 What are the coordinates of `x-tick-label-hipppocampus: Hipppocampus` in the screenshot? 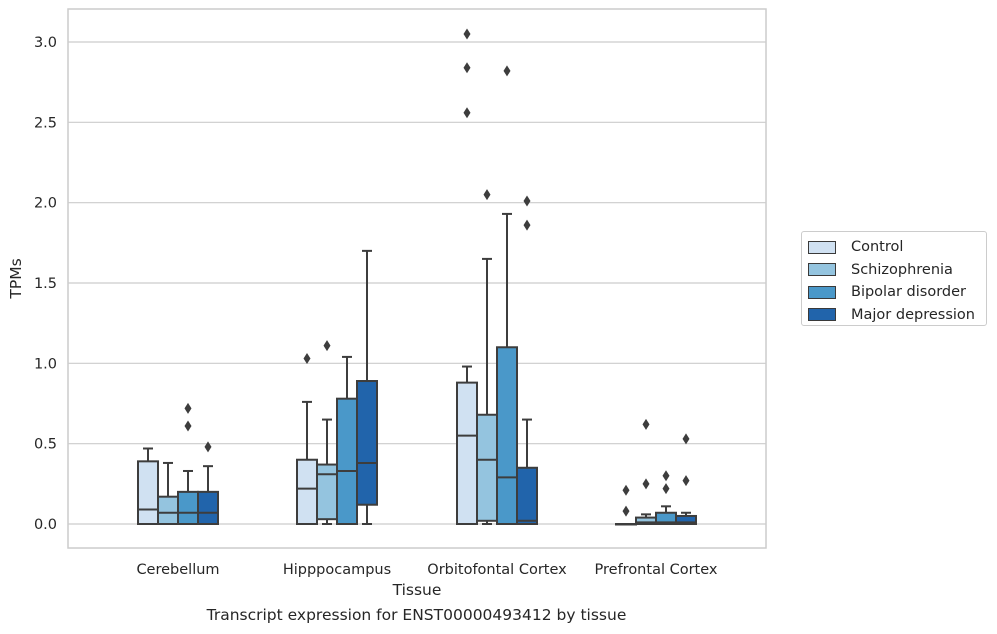 It's located at (337, 570).